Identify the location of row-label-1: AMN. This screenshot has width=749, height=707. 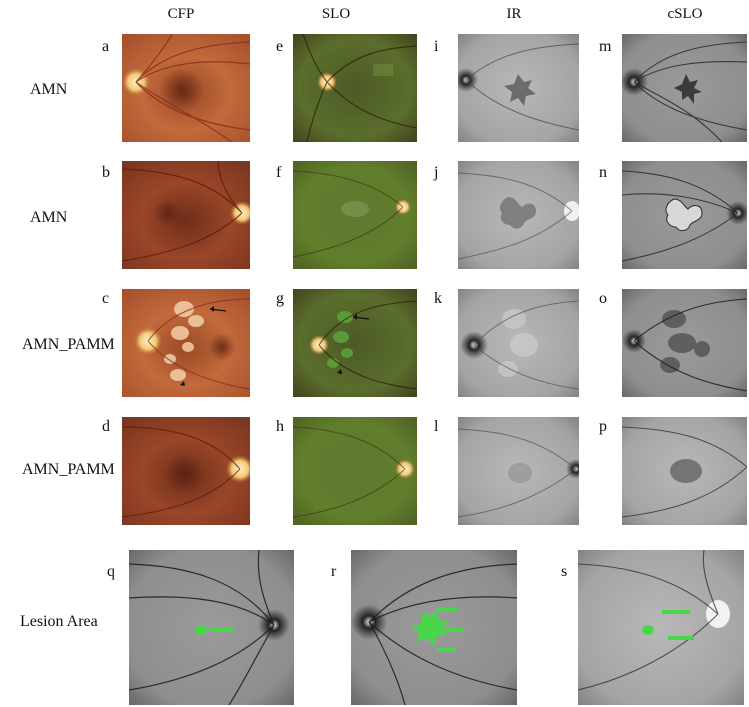
(49, 89).